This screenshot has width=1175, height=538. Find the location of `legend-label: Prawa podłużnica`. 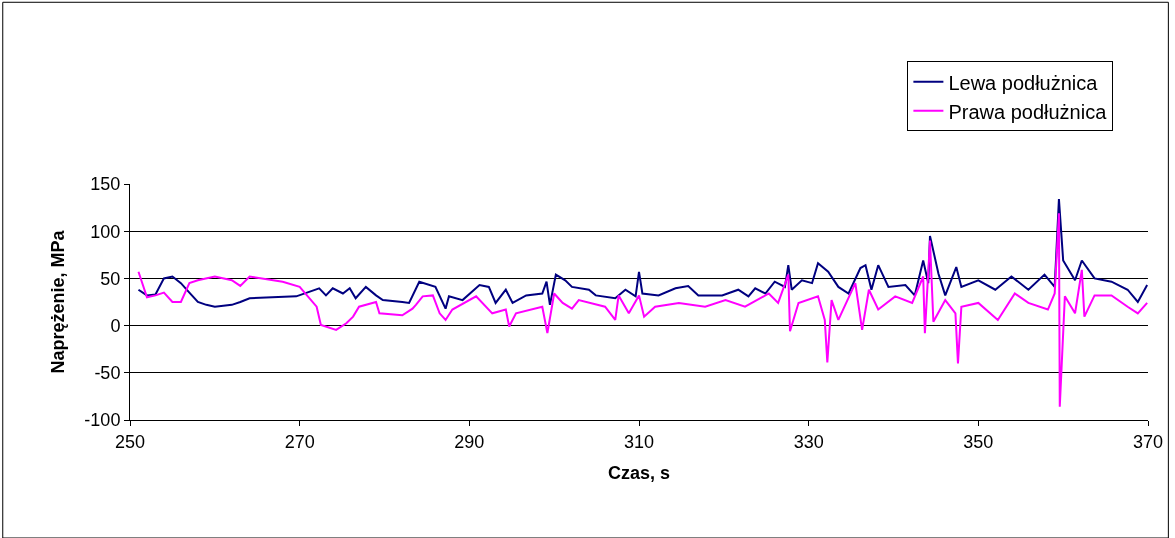

legend-label: Prawa podłużnica is located at coordinates (1028, 111).